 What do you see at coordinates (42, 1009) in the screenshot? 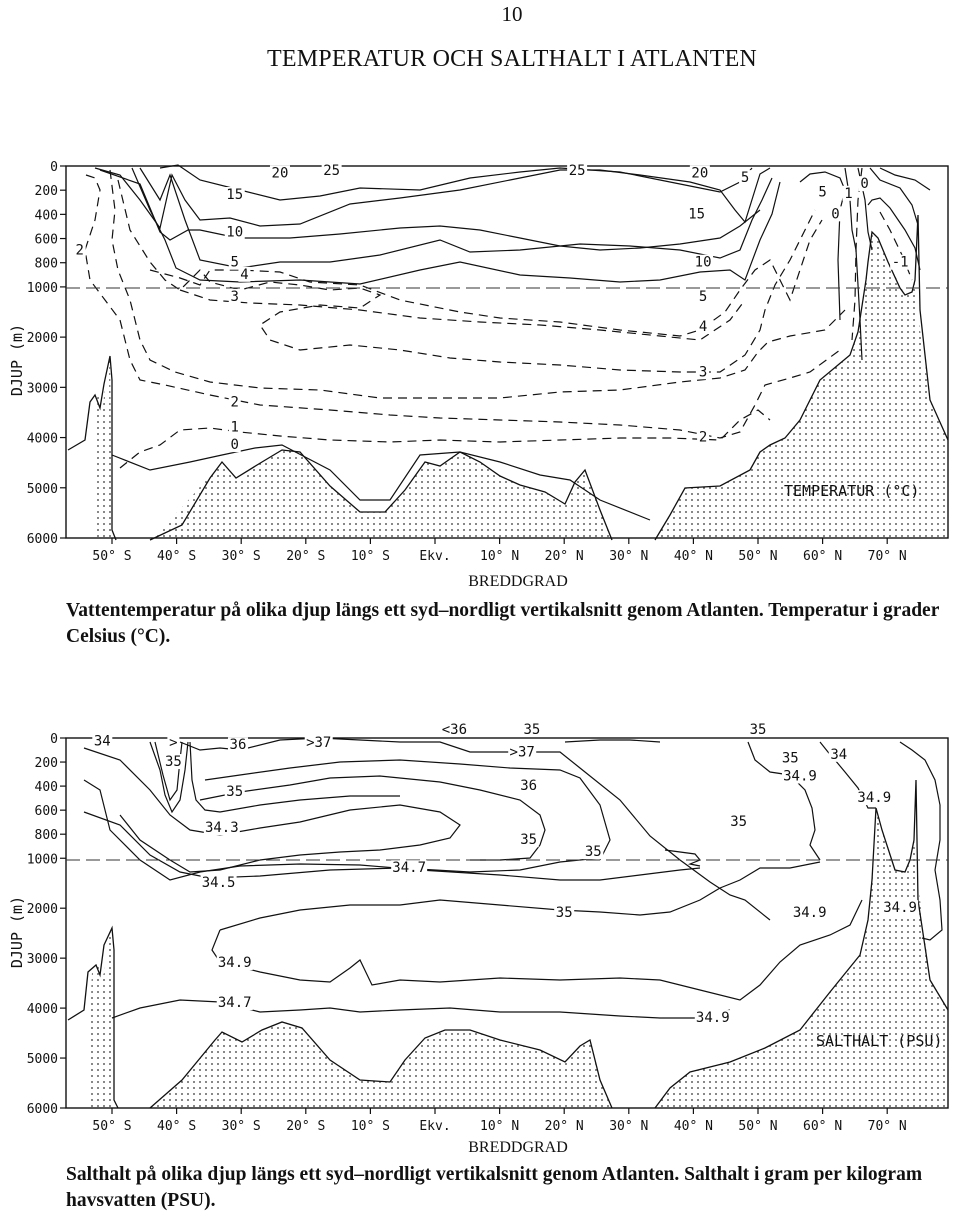
I see `y-tick-label: 4000` at bounding box center [42, 1009].